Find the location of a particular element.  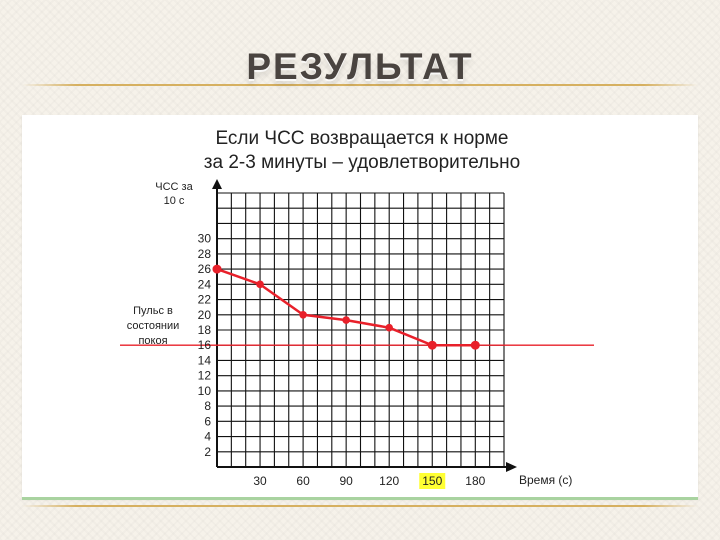

title-divider-bottom is located at coordinates (360, 506).